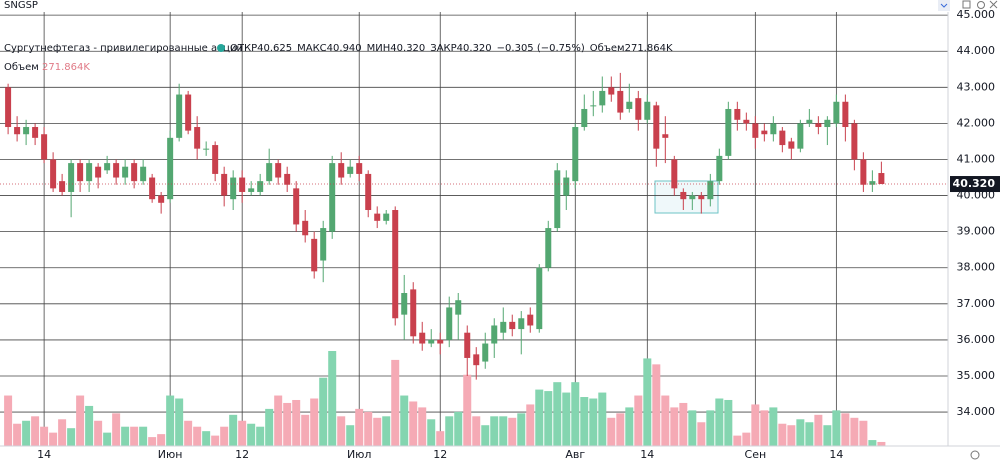 The width and height of the screenshot is (1000, 463). What do you see at coordinates (631, 48) in the screenshot?
I see `legend-value: Объем271.864K` at bounding box center [631, 48].